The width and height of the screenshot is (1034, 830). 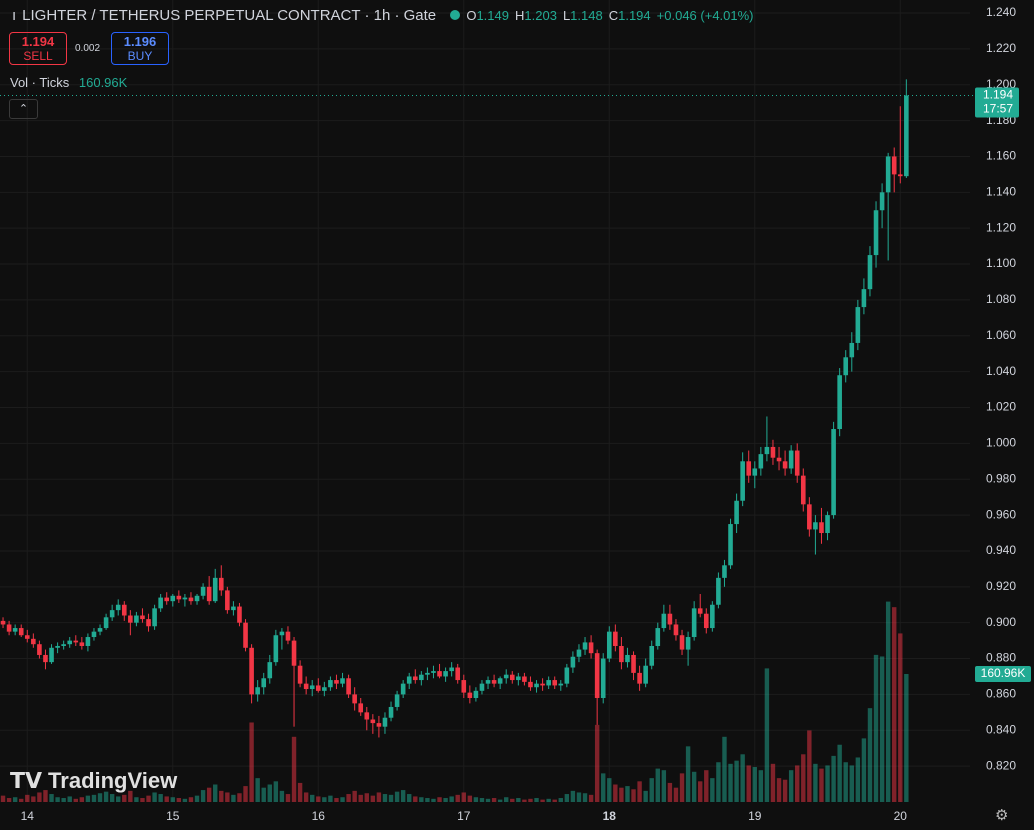 I want to click on legend-value: 1.203, so click(x=540, y=15).